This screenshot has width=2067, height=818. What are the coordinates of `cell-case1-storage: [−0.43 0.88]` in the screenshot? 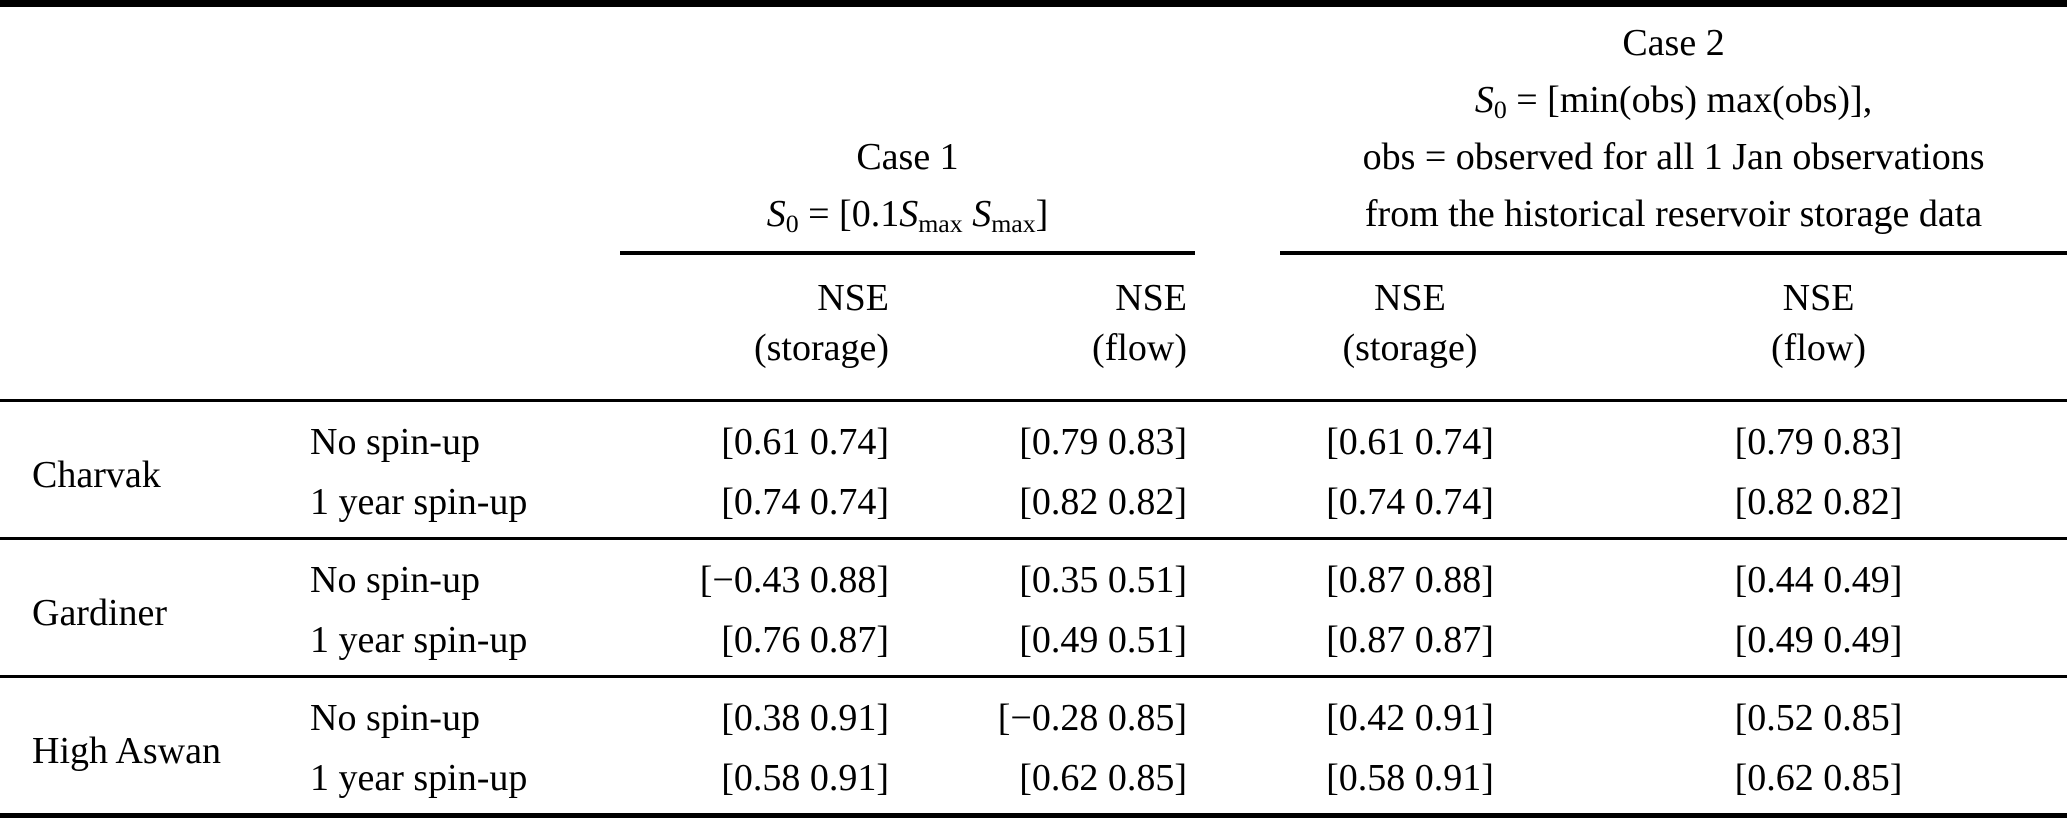 It's located at (794, 580).